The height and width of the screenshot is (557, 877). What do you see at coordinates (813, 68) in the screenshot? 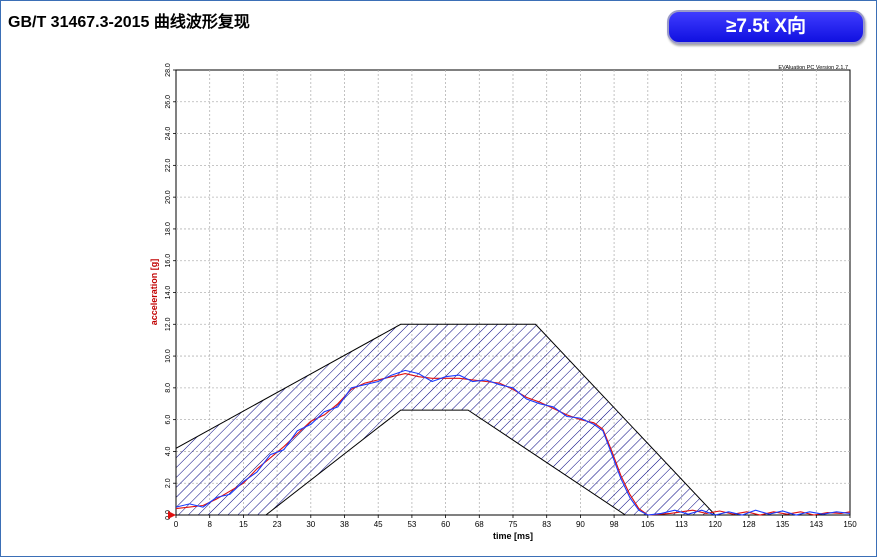
I see `software-version-label: EVAluation PC Version 2.1.7` at bounding box center [813, 68].